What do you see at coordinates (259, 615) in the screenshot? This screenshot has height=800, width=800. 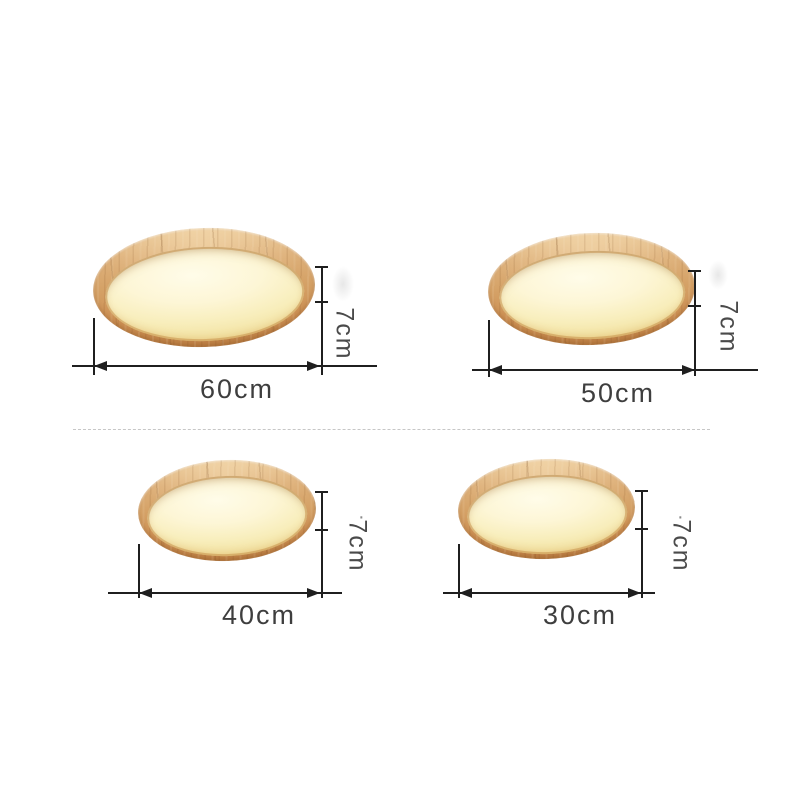 I see `diameter-label: 40cm` at bounding box center [259, 615].